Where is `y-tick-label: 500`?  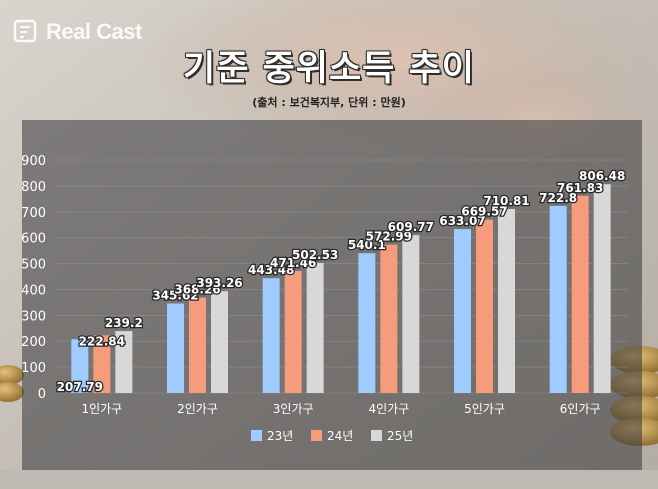
y-tick-label: 500 is located at coordinates (34, 265).